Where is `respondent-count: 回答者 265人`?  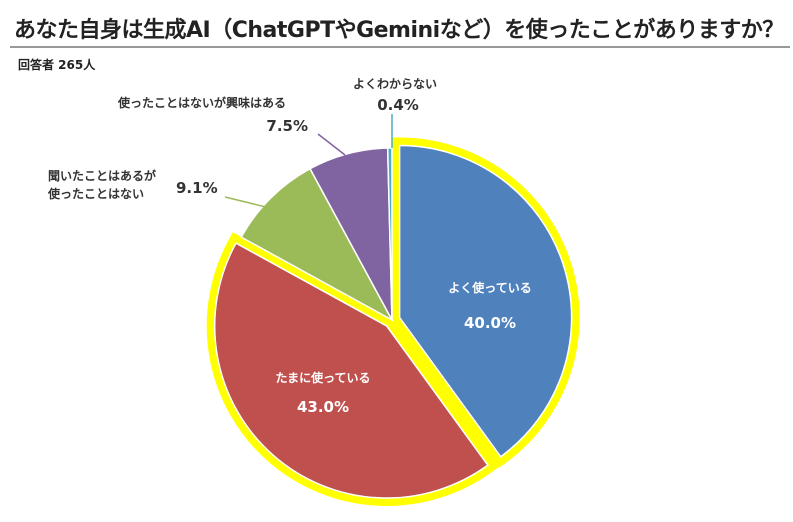 respondent-count: 回答者 265人 is located at coordinates (57, 65).